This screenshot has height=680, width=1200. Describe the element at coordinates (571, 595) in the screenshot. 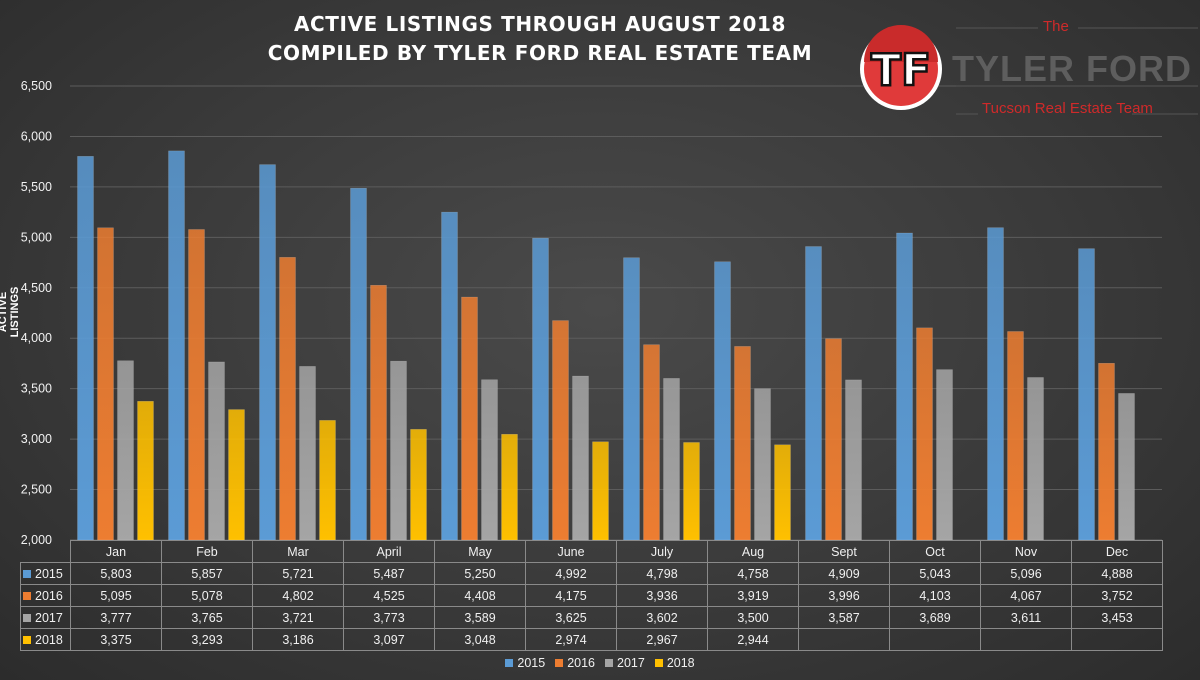

I see `data-label: 4,175` at that location.